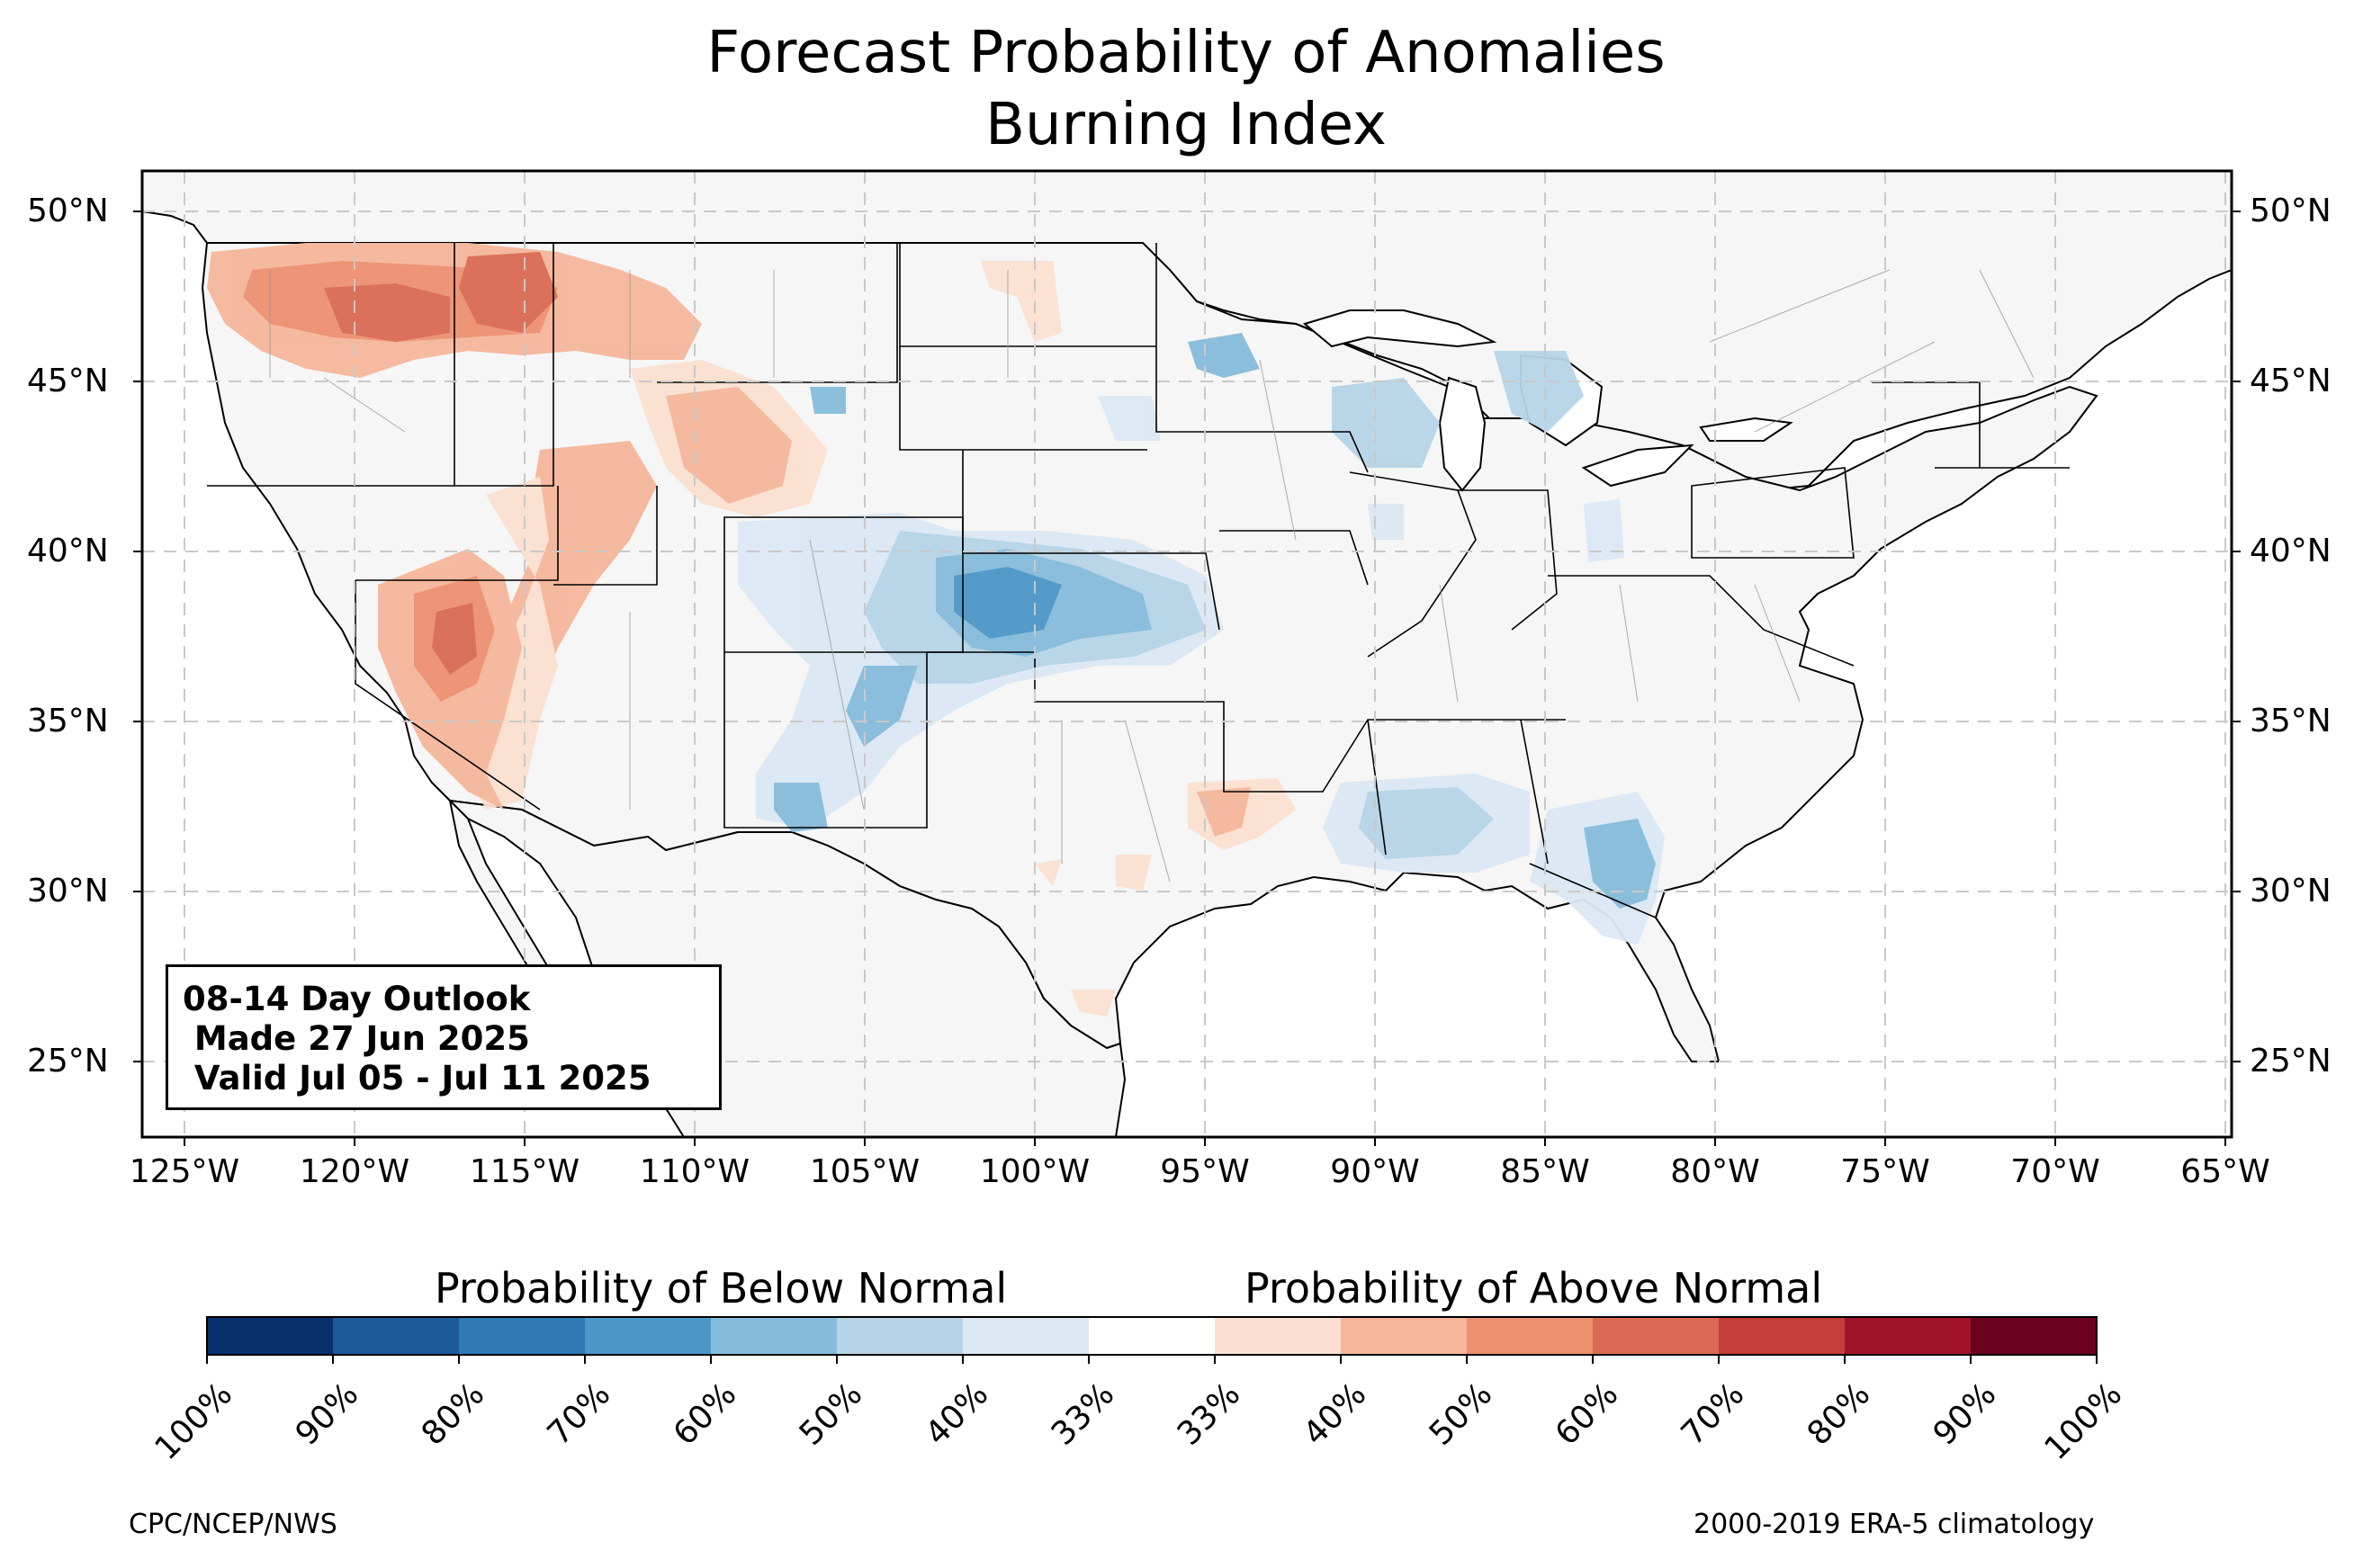 The image size is (2372, 1568). I want to click on lake-erie, so click(1637, 466).